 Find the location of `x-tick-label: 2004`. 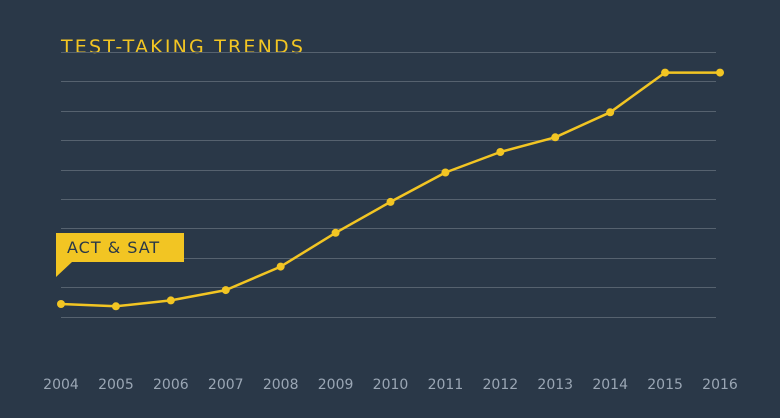

x-tick-label: 2004 is located at coordinates (61, 385).